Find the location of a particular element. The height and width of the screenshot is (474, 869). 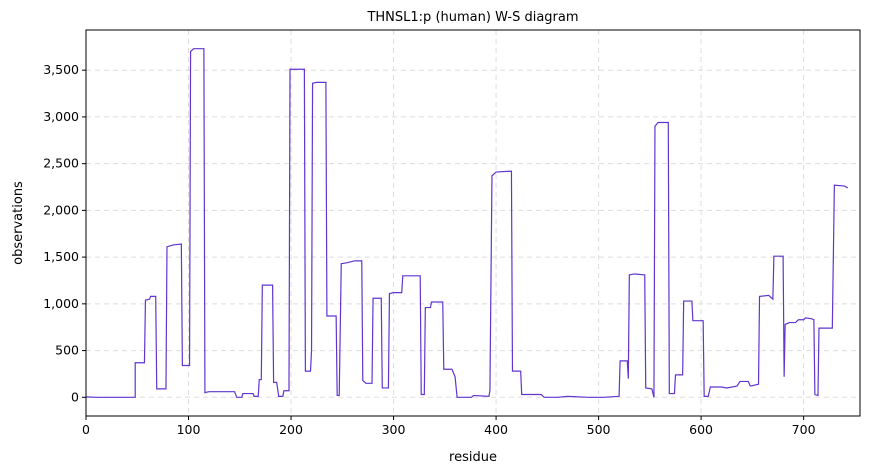

x-tick-label: 500 is located at coordinates (599, 429).